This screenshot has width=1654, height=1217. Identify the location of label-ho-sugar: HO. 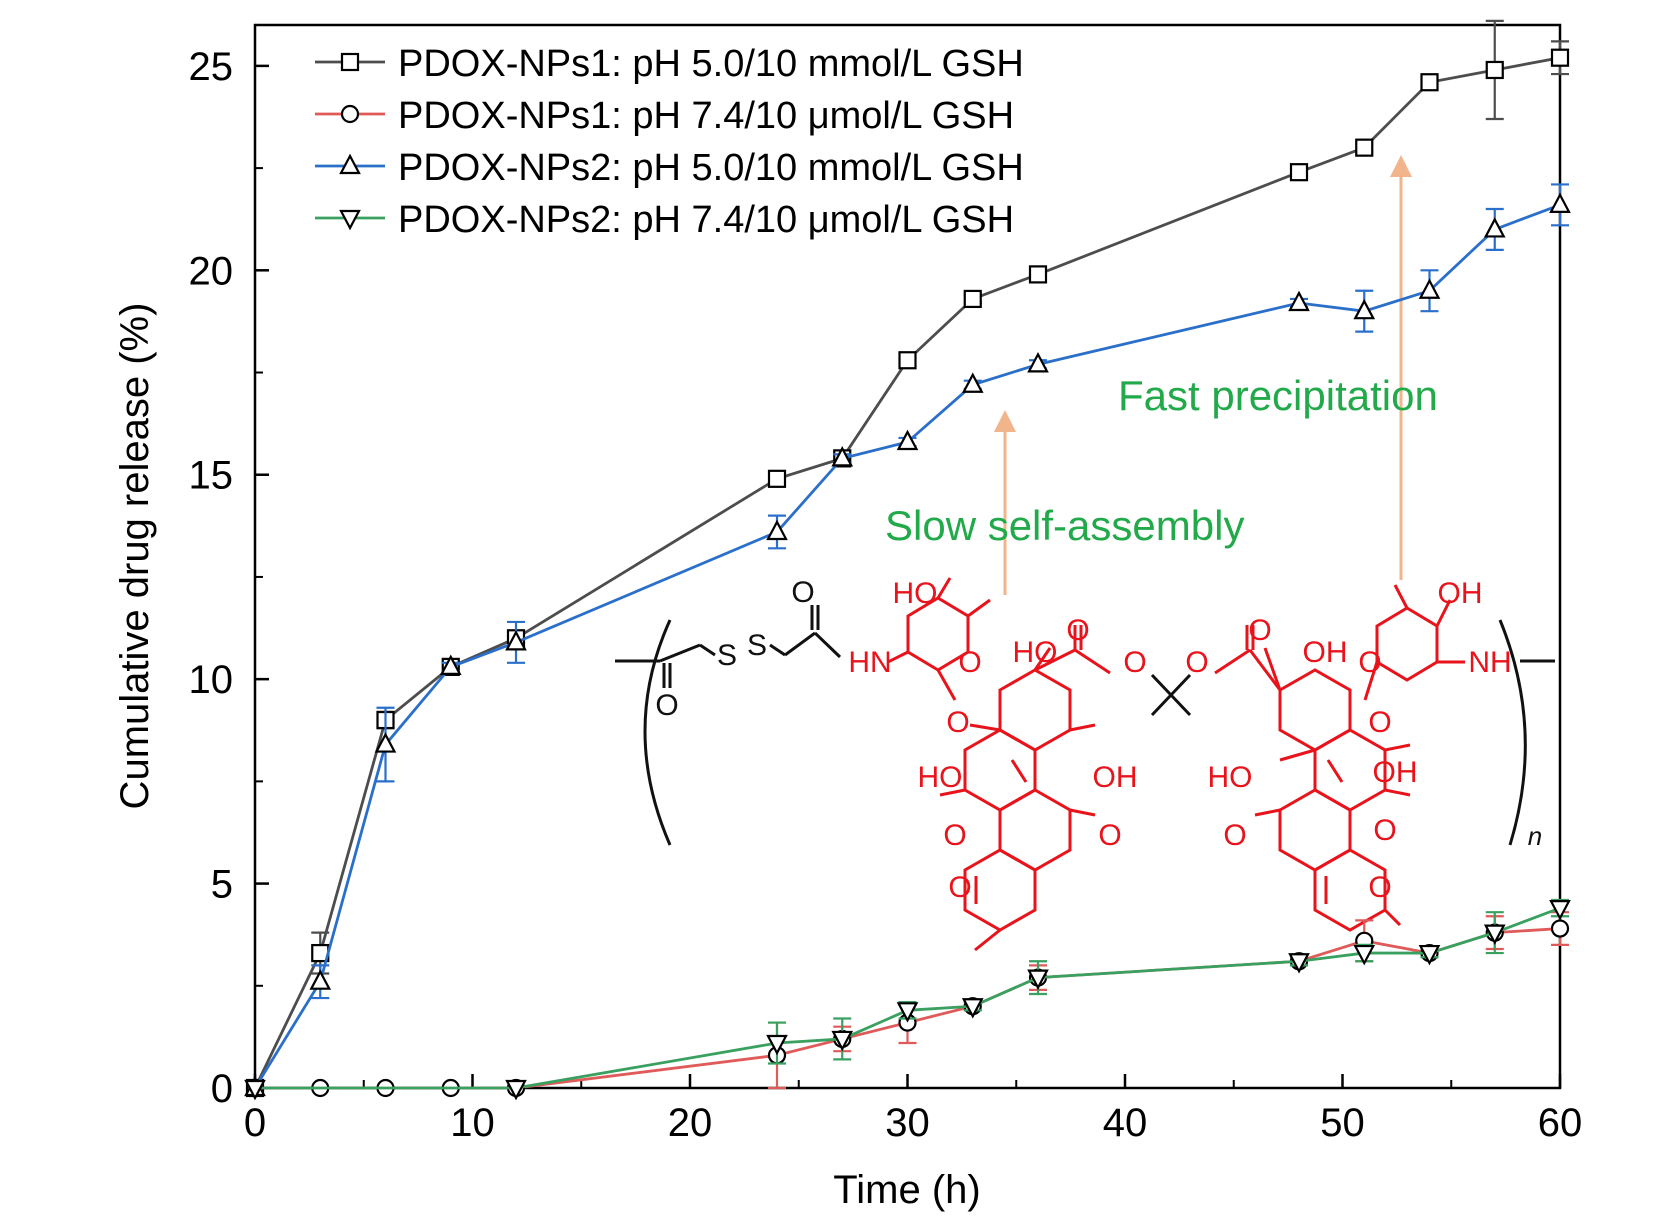
(915, 593).